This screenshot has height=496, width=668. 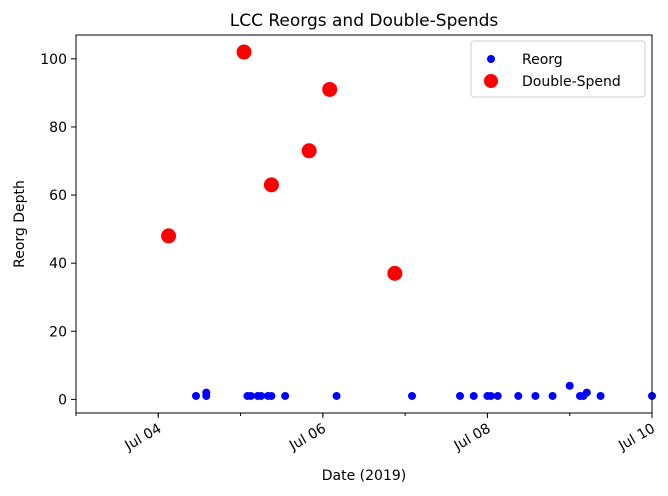 I want to click on y-tick-label: 20, so click(x=58, y=332).